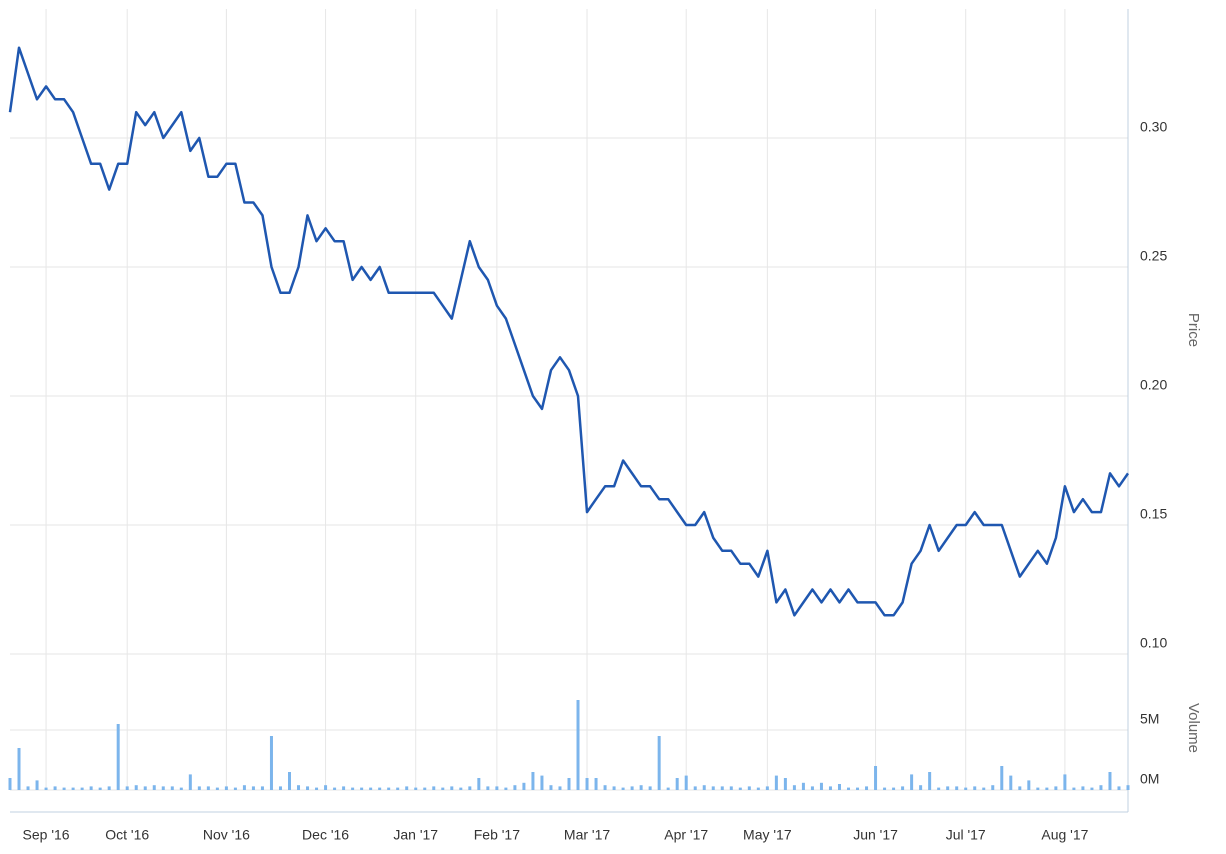  I want to click on x-tick-label: Nov '16, so click(226, 835).